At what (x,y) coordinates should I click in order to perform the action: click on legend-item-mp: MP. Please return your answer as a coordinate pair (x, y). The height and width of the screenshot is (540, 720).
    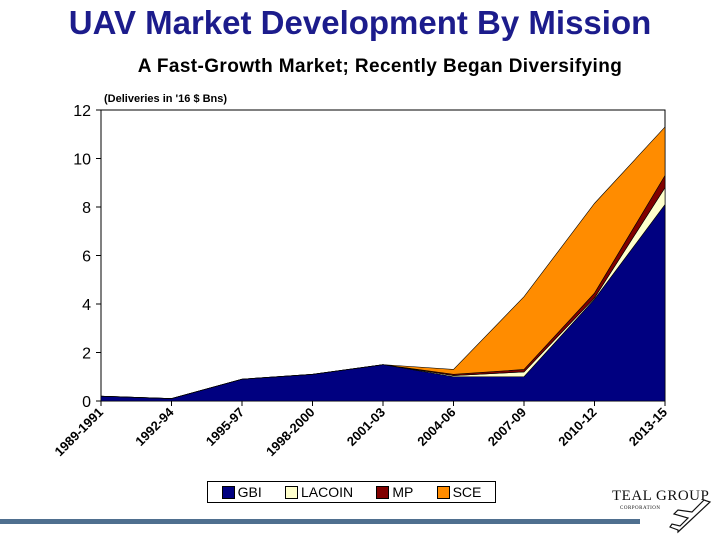
    Looking at the image, I should click on (394, 492).